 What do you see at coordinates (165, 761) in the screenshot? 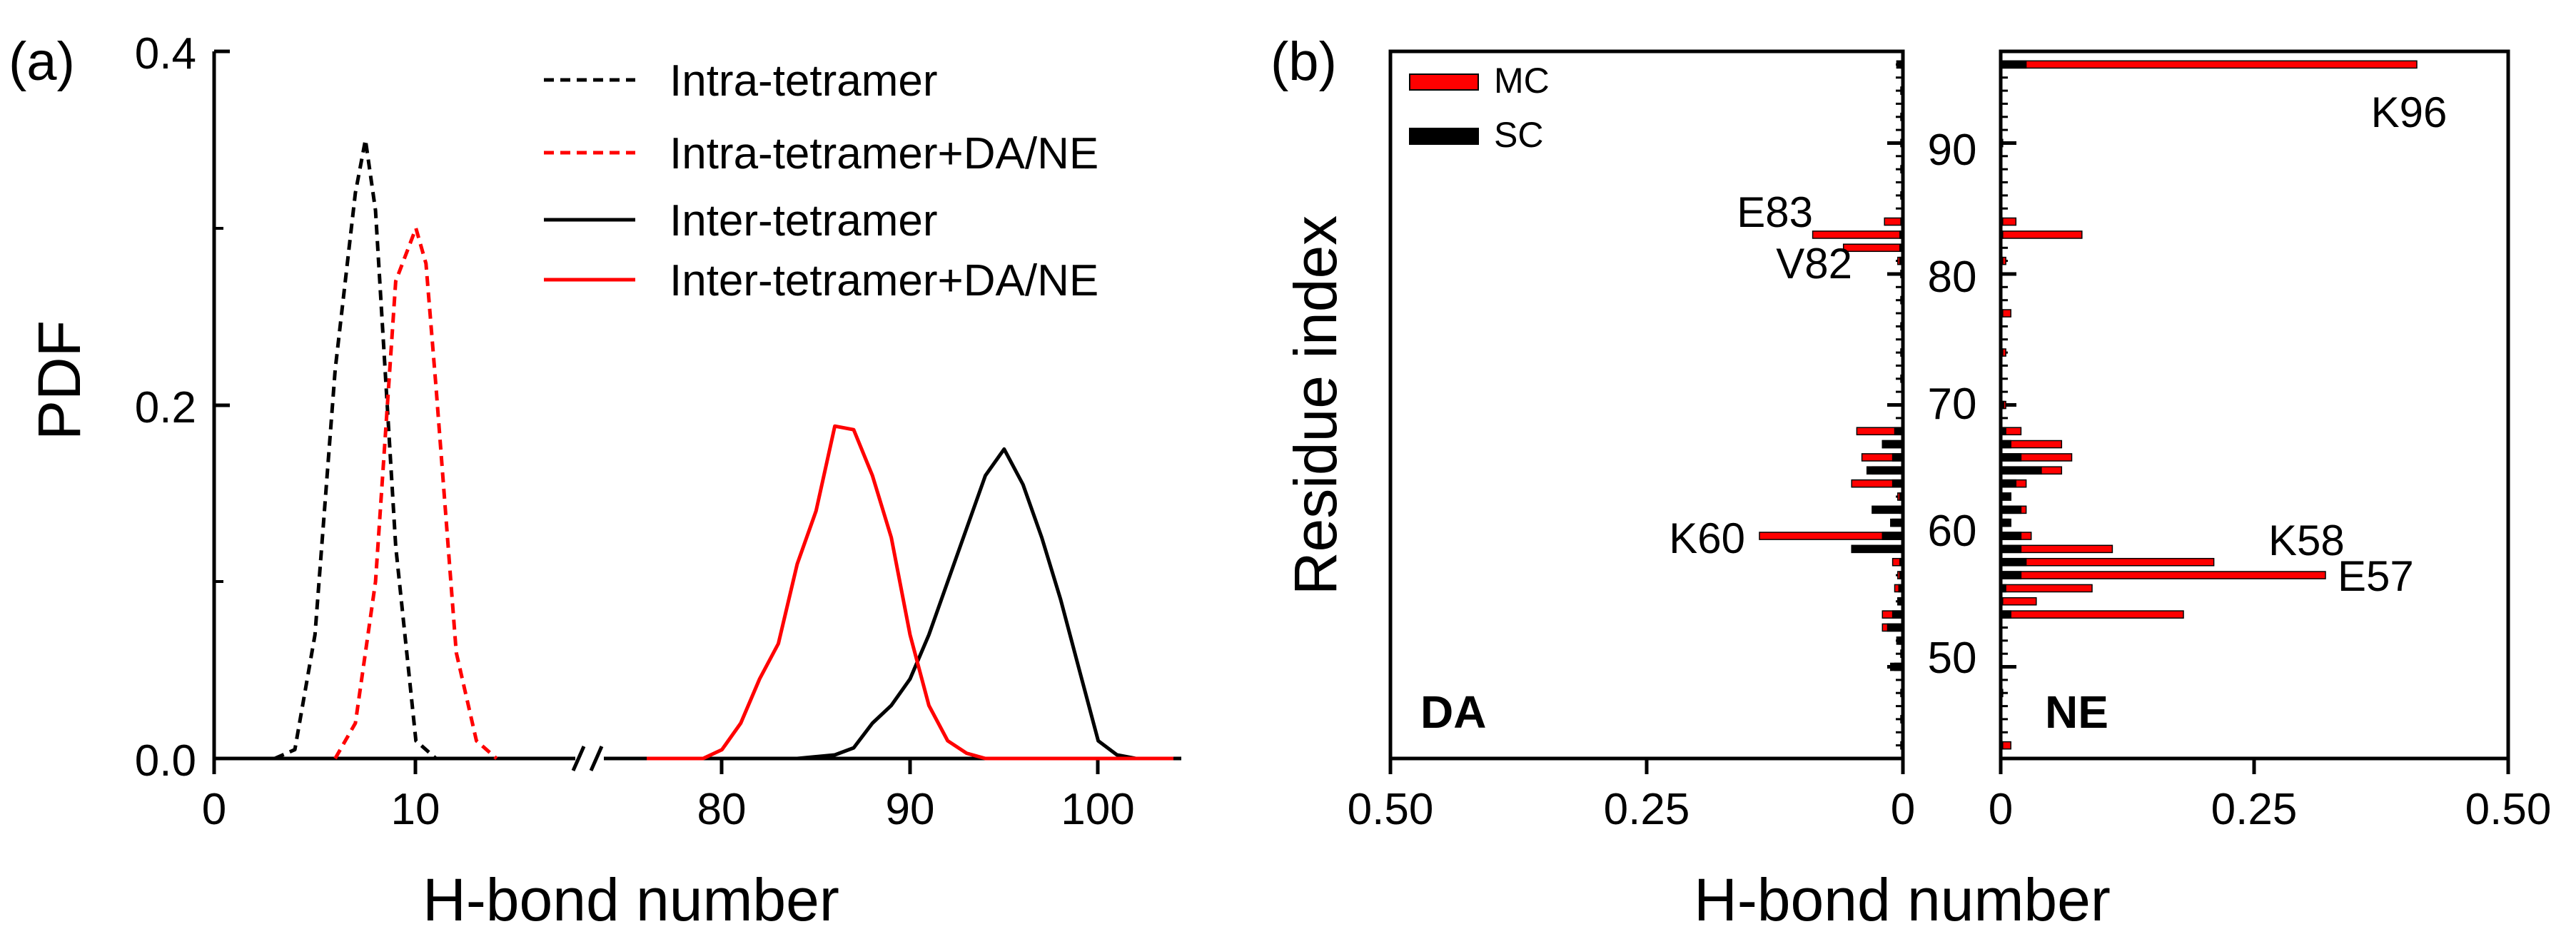
I see `panel-a-ytick-label-0: 0.0` at bounding box center [165, 761].